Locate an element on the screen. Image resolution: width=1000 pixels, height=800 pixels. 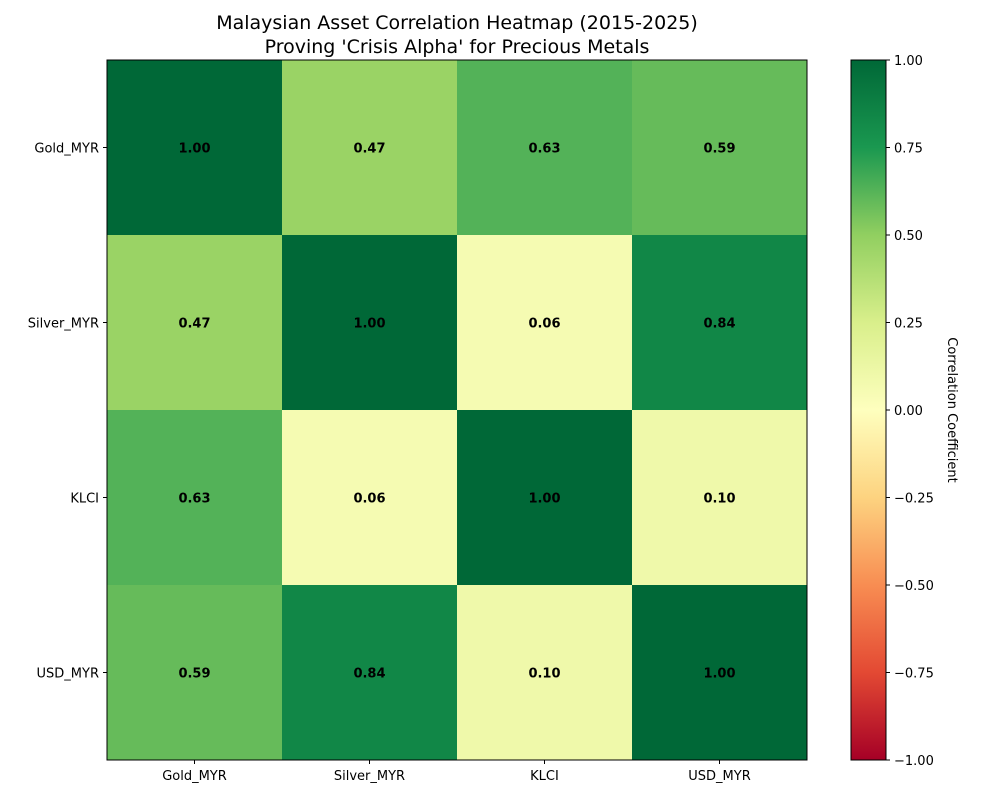
y-tick-label: USD_MYR is located at coordinates (68, 674).